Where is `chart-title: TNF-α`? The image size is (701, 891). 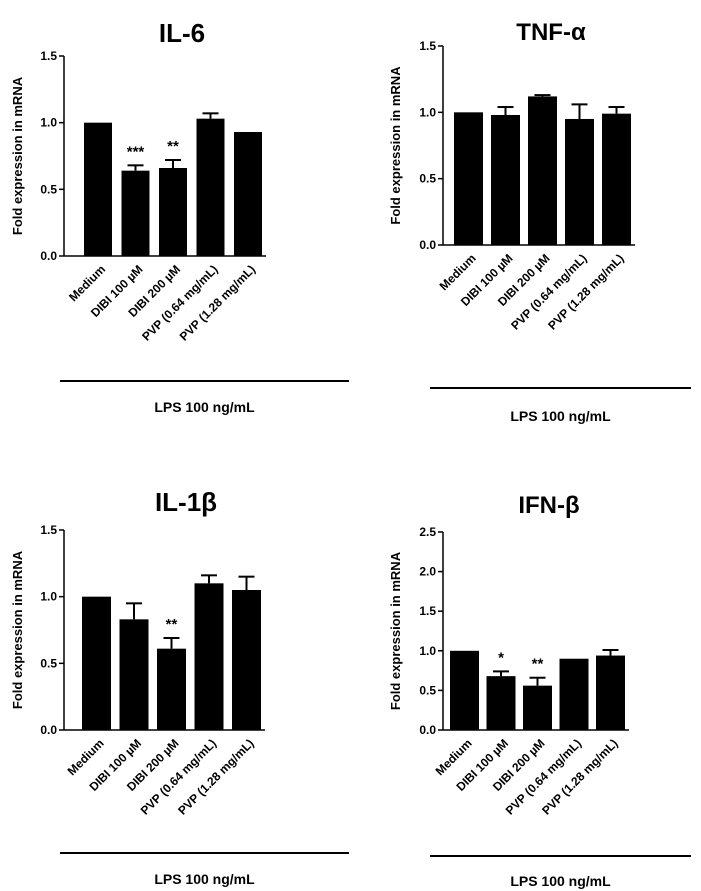 chart-title: TNF-α is located at coordinates (551, 32).